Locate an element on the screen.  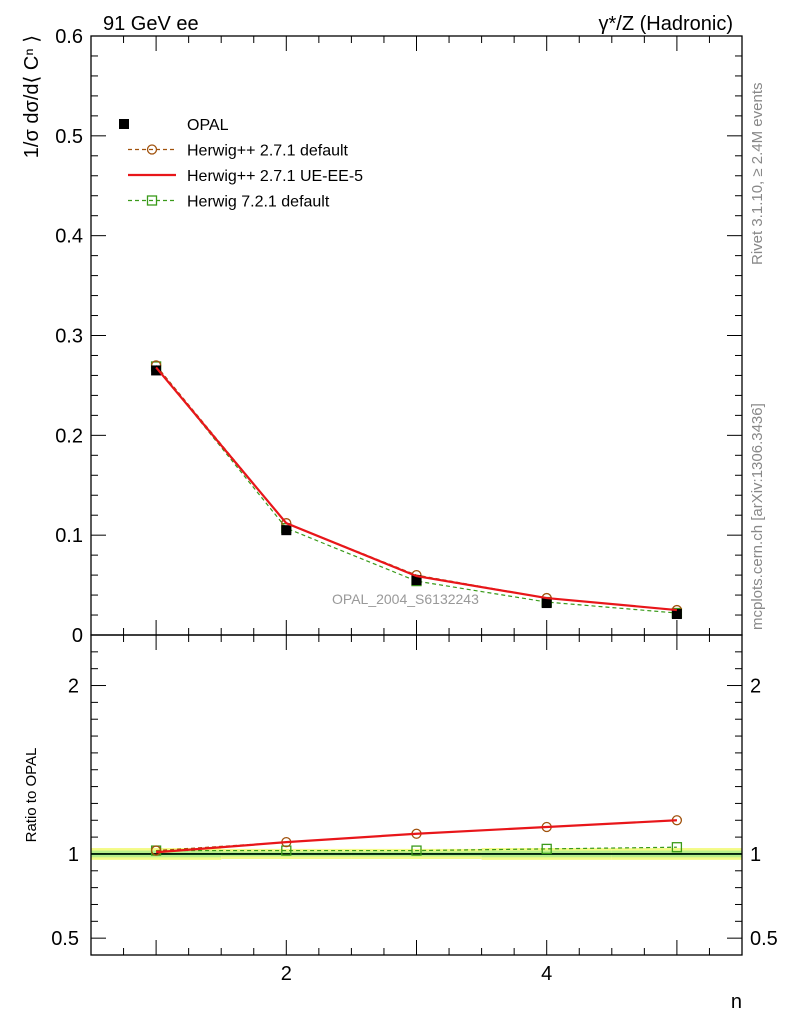
ratio-point-herwig-2-7-1-default is located at coordinates (156, 850).